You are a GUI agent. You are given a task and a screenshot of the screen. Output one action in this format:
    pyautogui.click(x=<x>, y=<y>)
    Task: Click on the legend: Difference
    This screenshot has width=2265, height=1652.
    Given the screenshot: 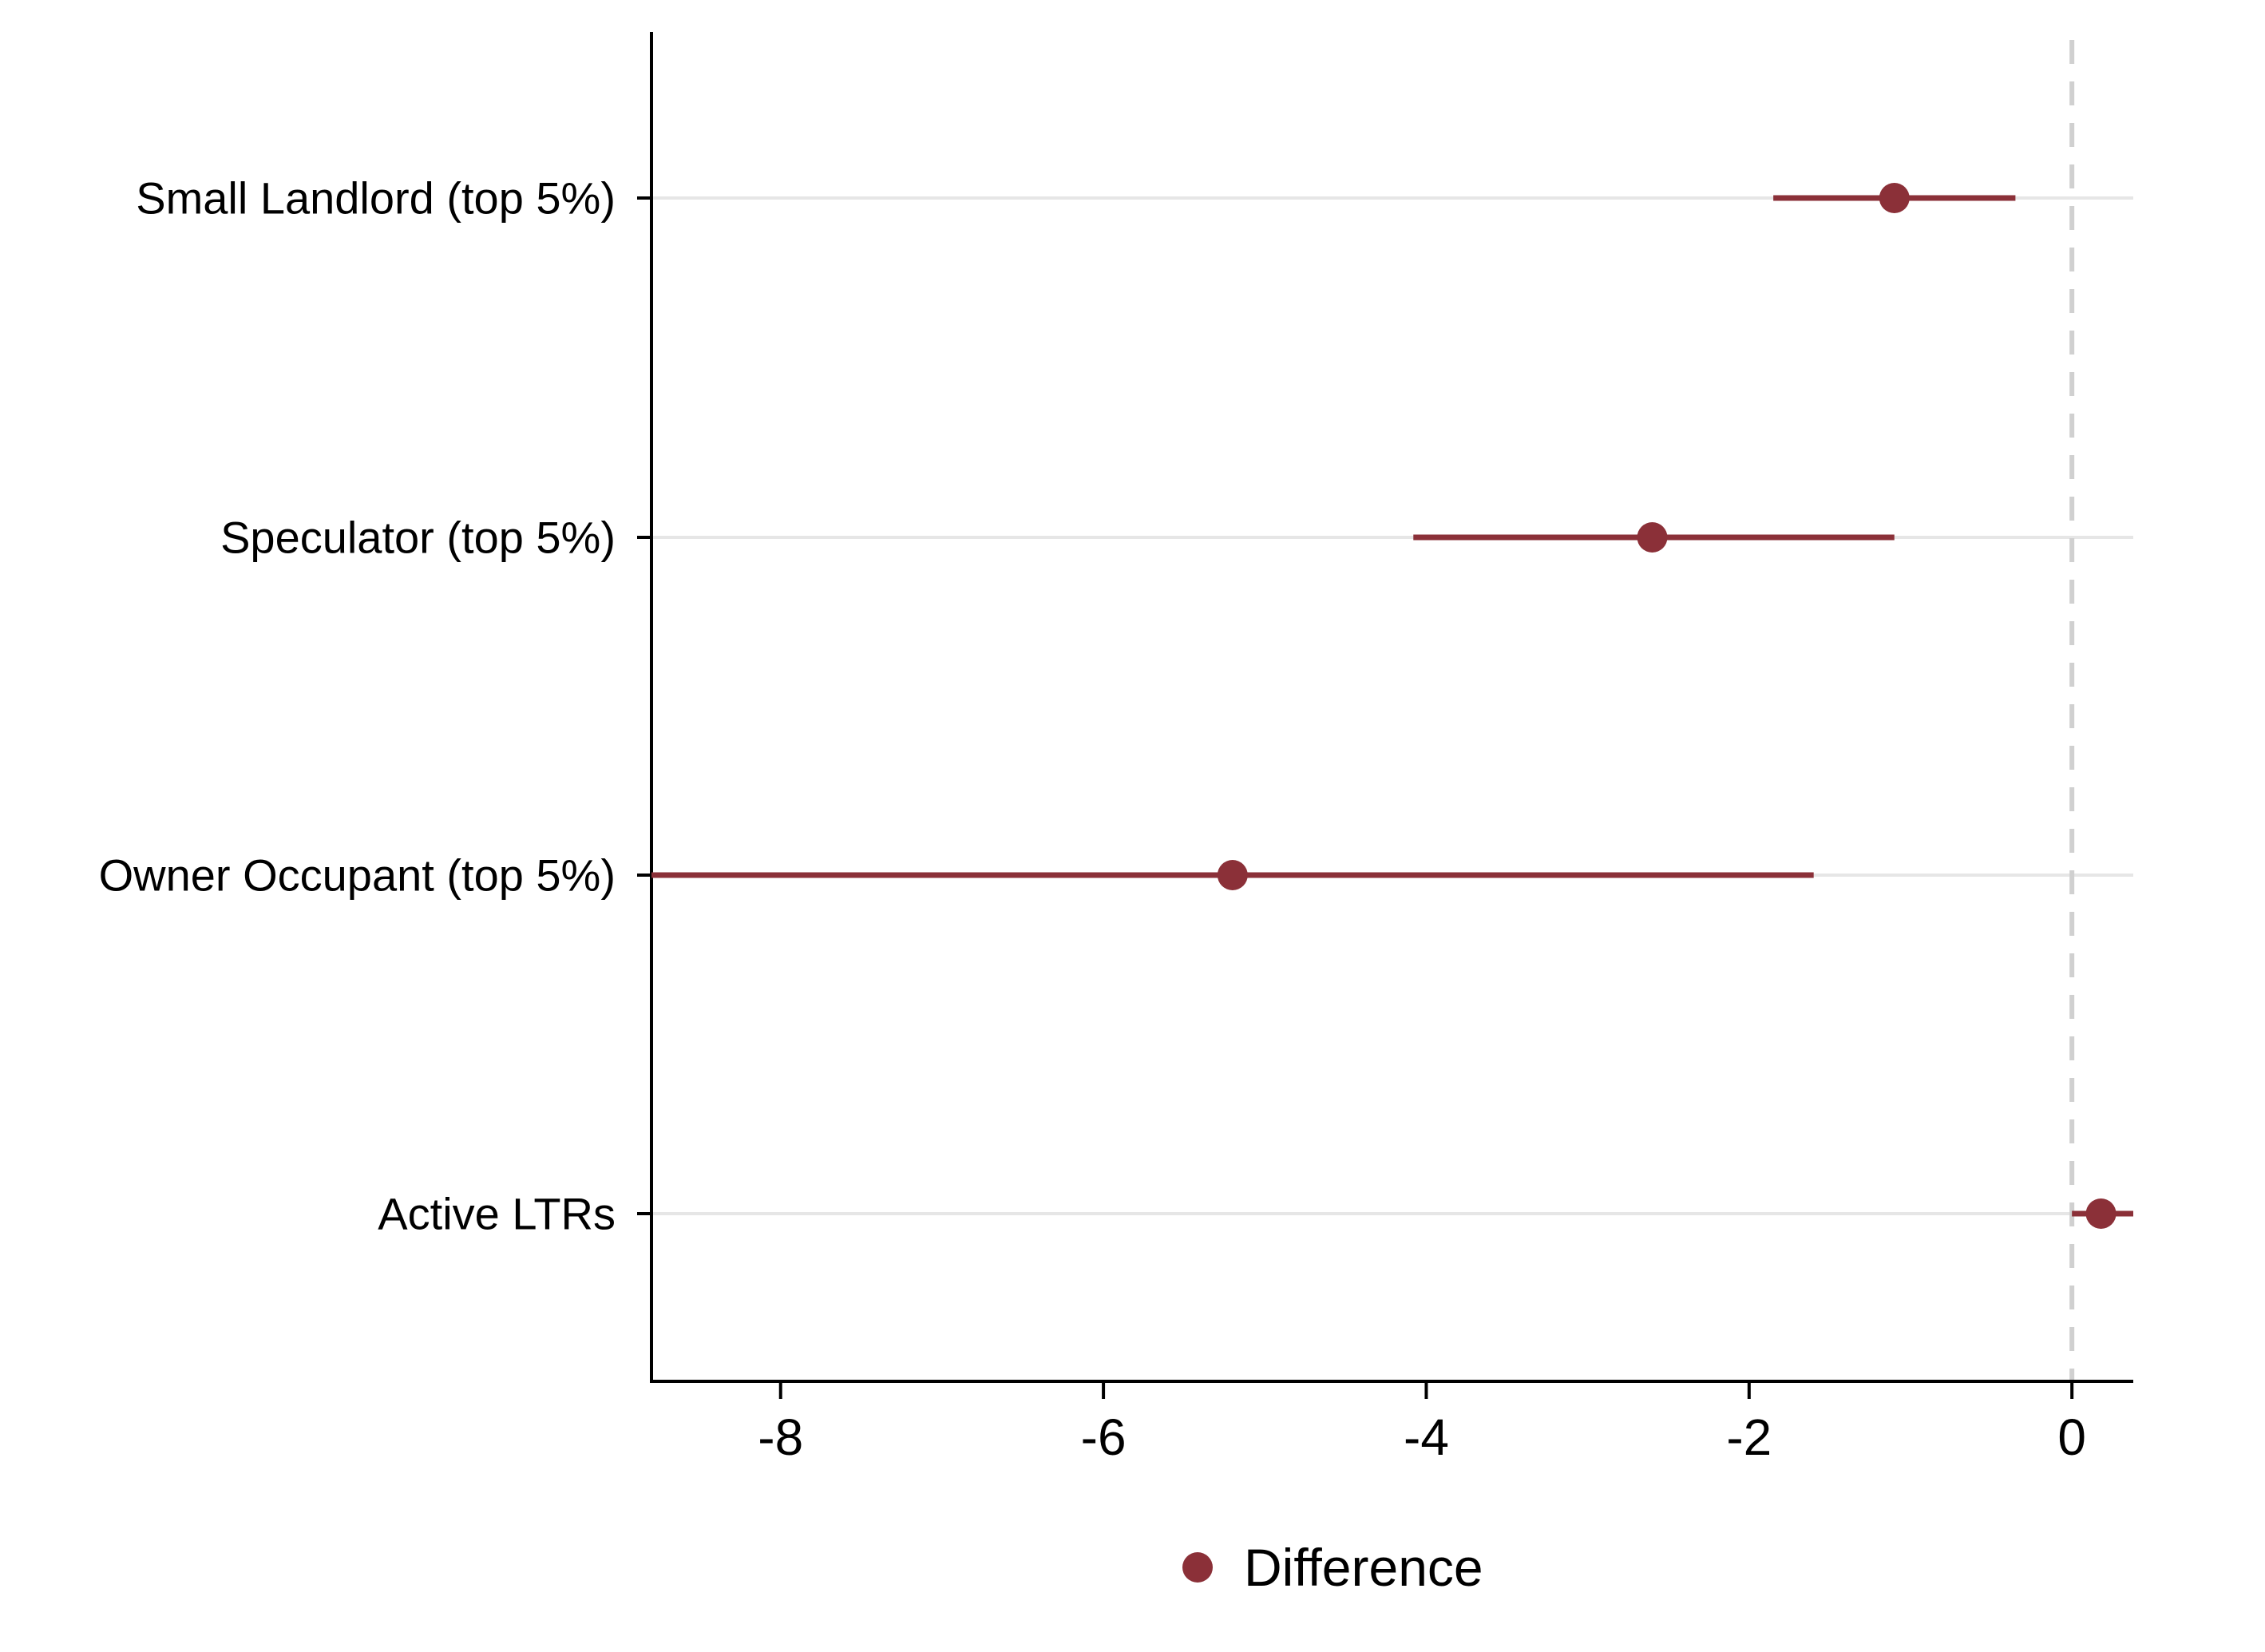 What is the action you would take?
    pyautogui.click(x=1332, y=1567)
    